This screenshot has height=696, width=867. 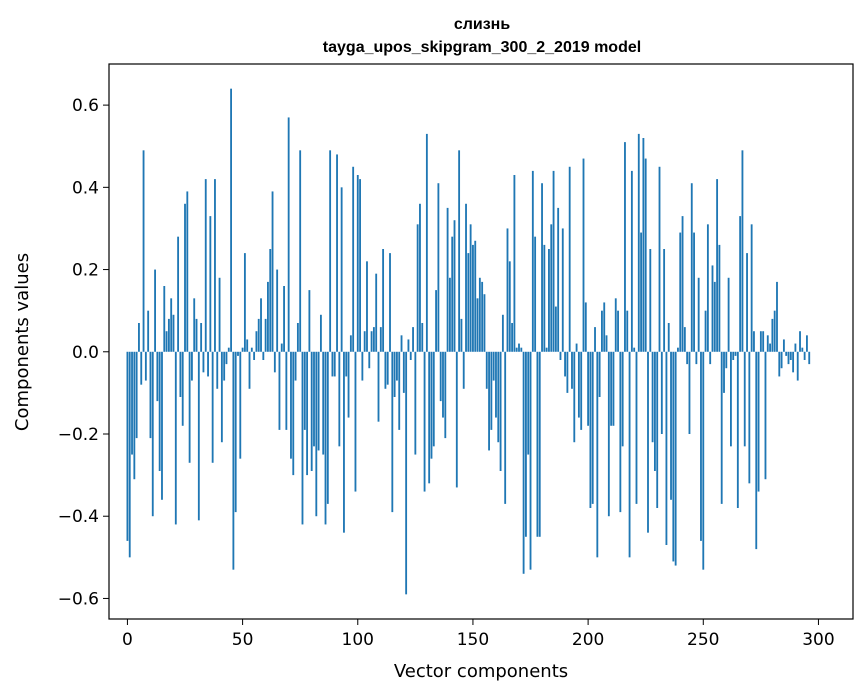 I want to click on x-axis-label: Vector components, so click(x=481, y=671).